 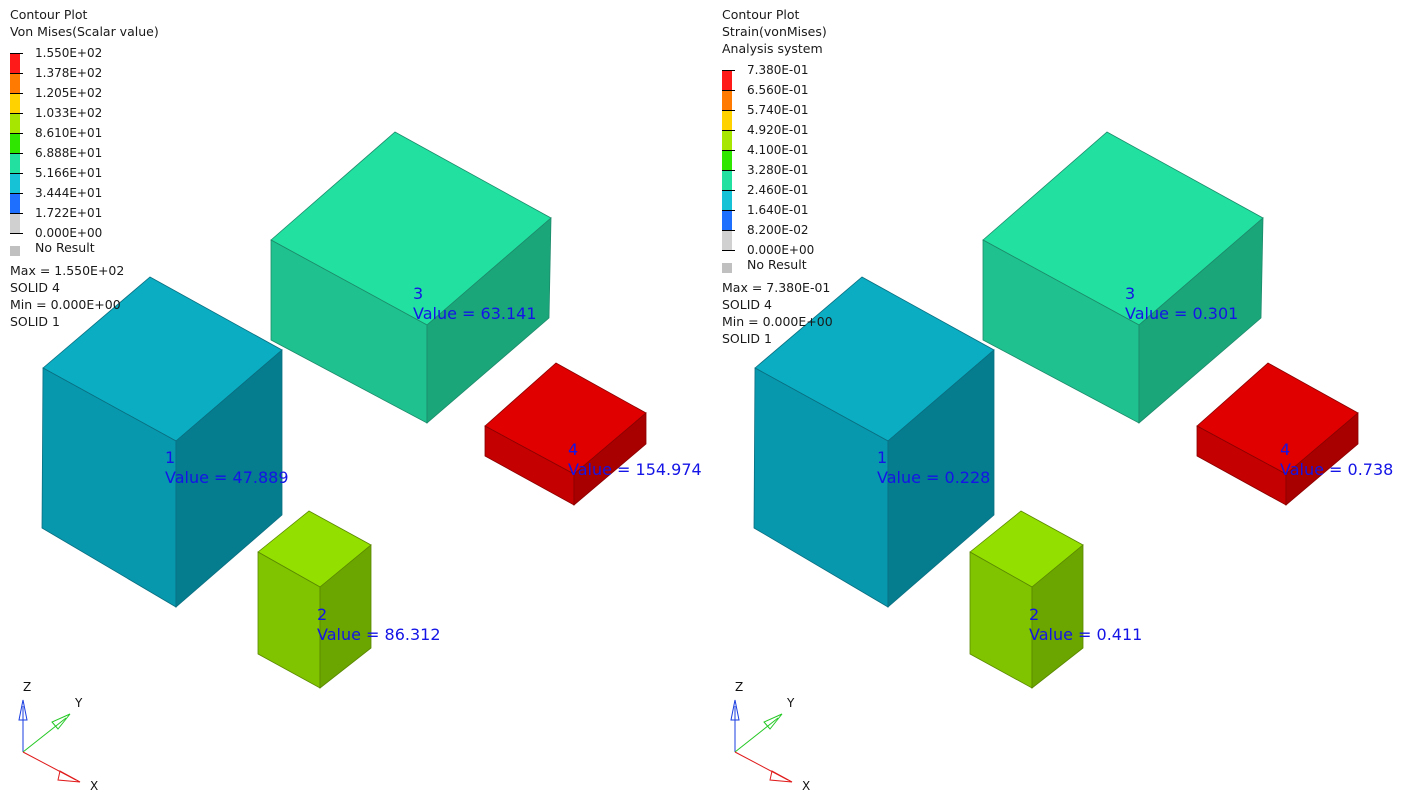 What do you see at coordinates (761, 741) in the screenshot?
I see `axis-triad-right` at bounding box center [761, 741].